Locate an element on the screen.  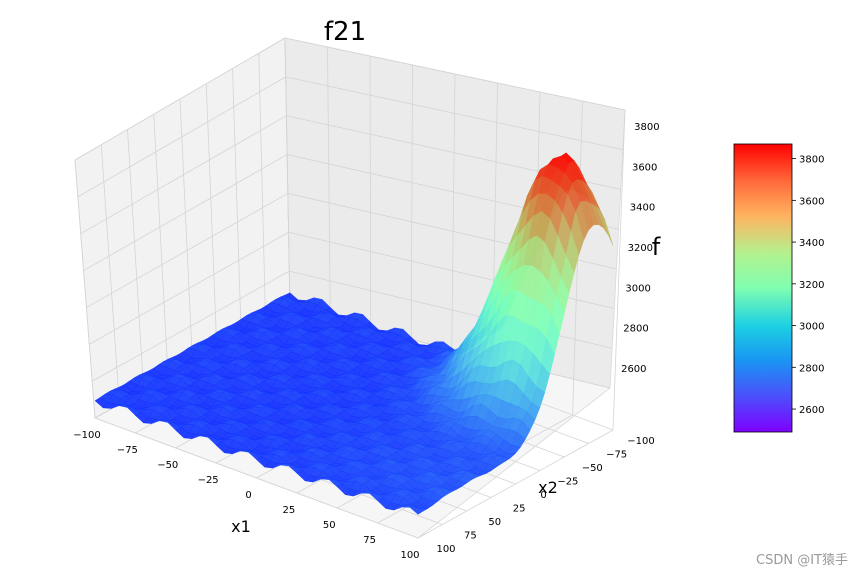
watermark: CSDN @IT猿手 is located at coordinates (802, 560).